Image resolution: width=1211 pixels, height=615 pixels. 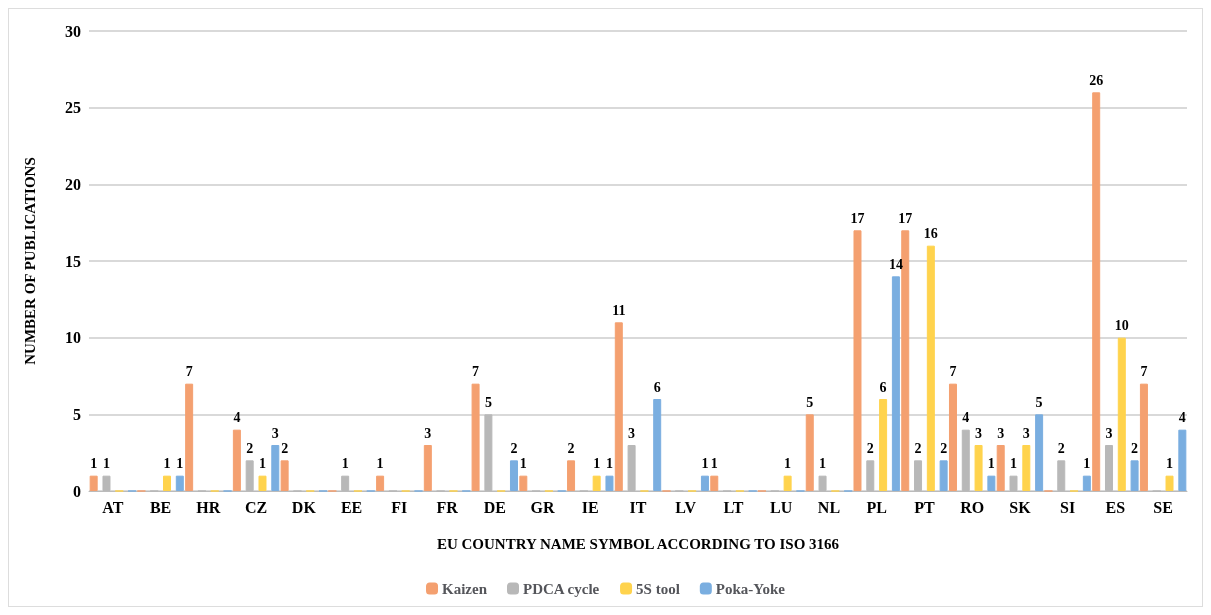 I want to click on x-tick-label: DE, so click(x=494, y=507).